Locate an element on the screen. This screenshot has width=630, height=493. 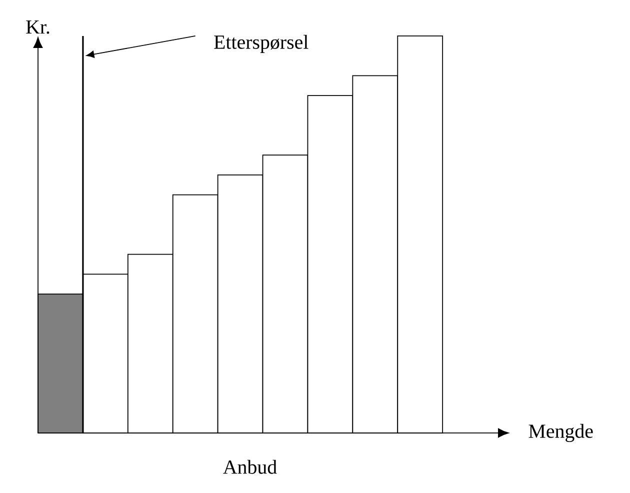
text: Anbud is located at coordinates (250, 467).